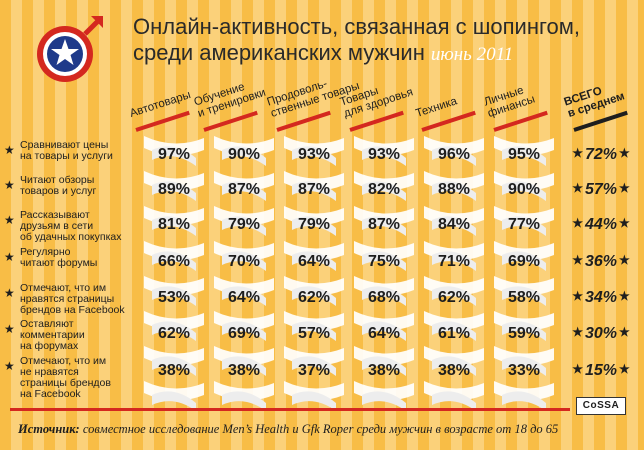 This screenshot has height=450, width=644. Describe the element at coordinates (601, 370) in the screenshot. I see `total-value: 15%` at that location.